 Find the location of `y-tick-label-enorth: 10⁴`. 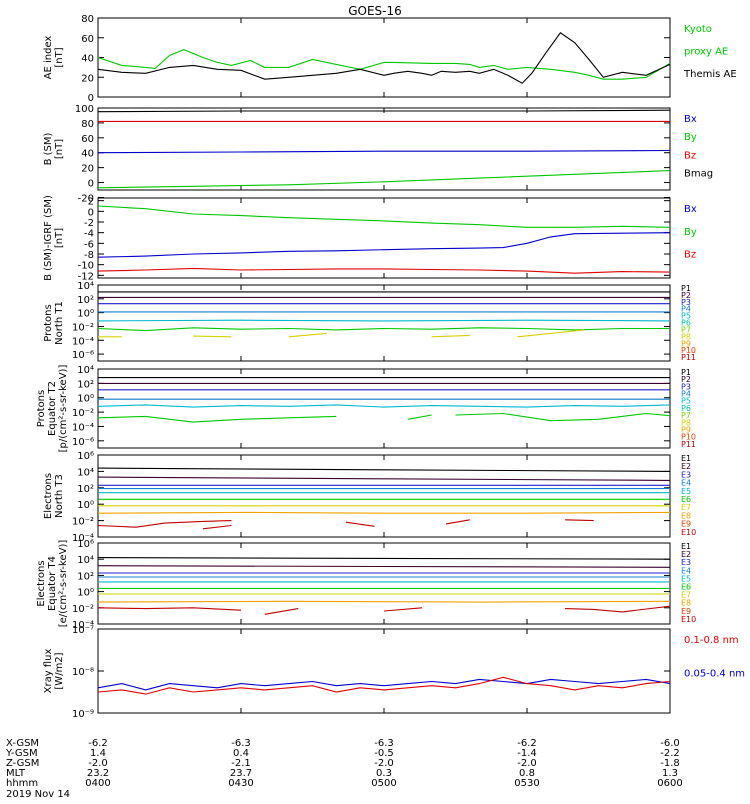

y-tick-label-enorth: 10⁴ is located at coordinates (85, 472).